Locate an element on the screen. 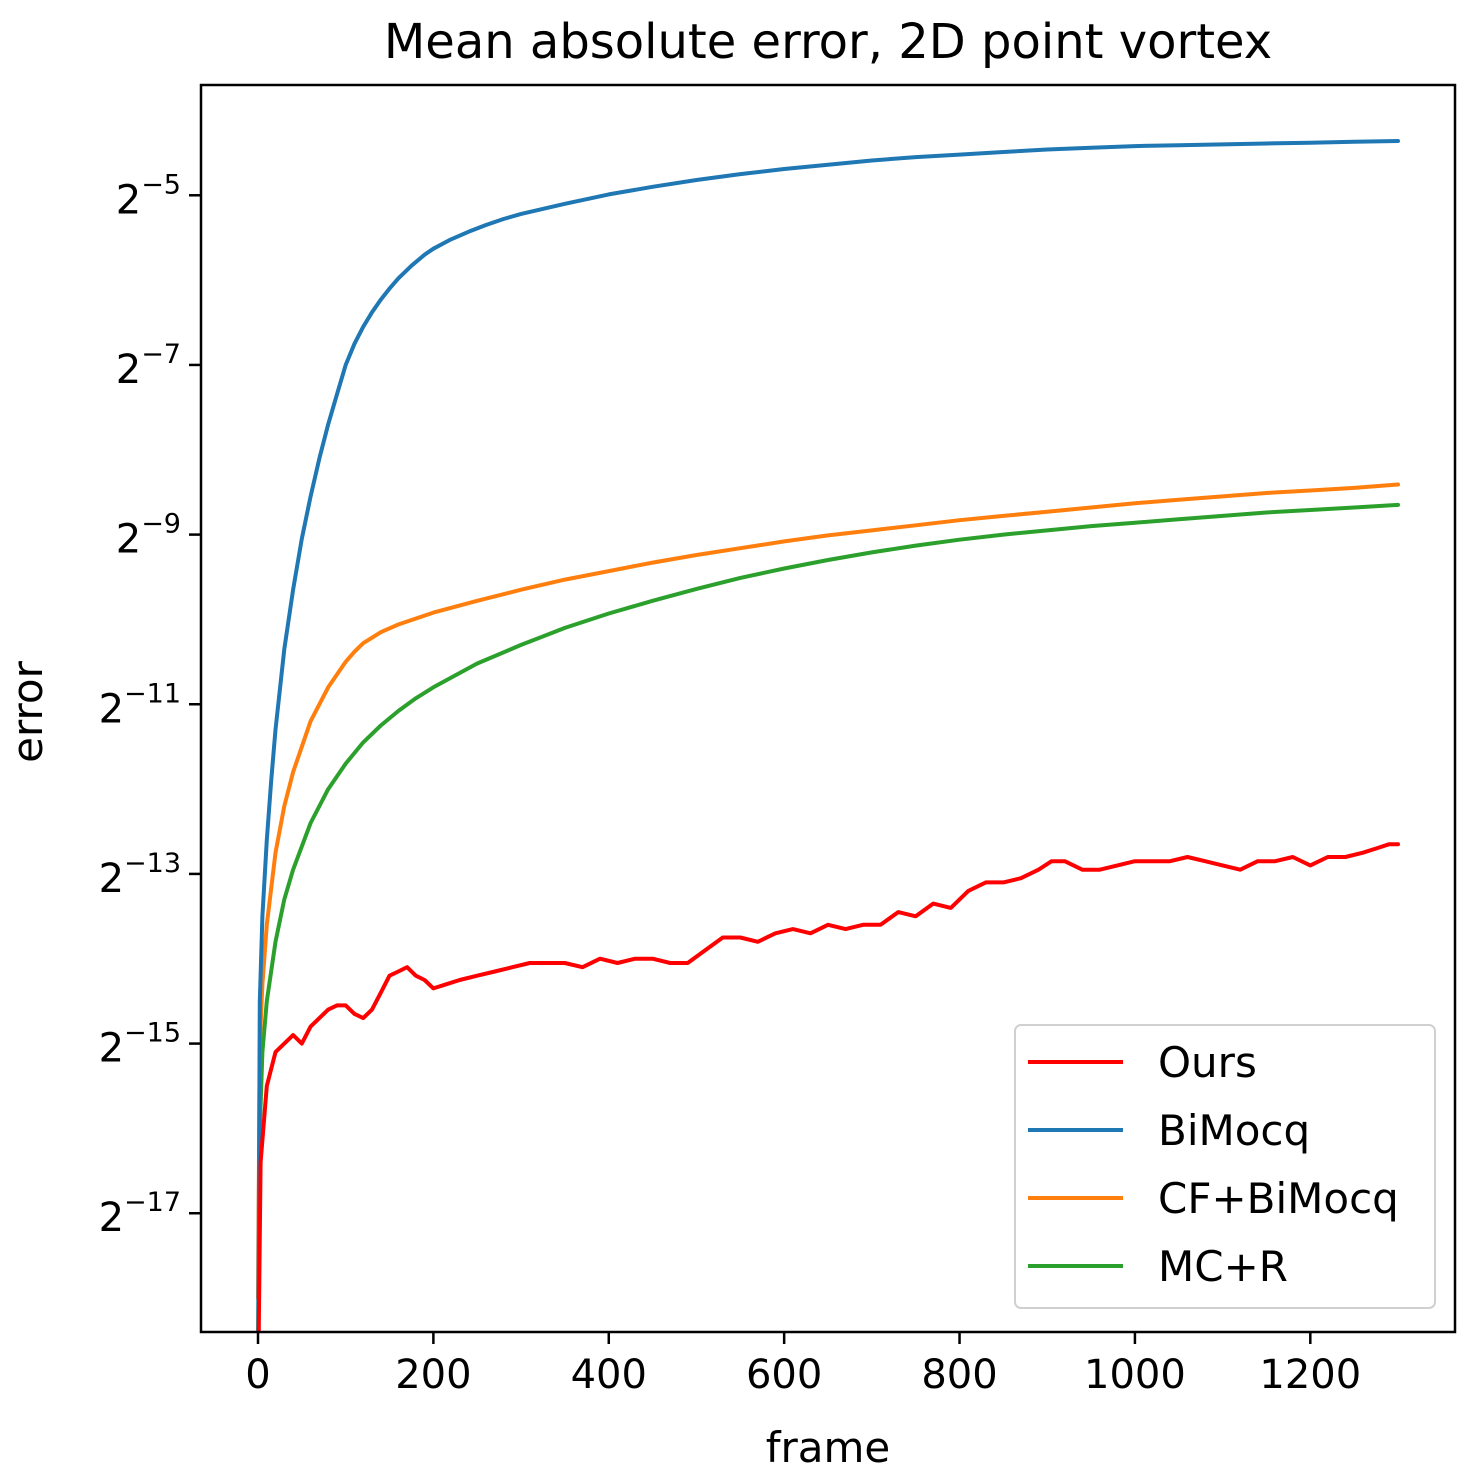  y-tick-label: 2−11 is located at coordinates (140, 705).